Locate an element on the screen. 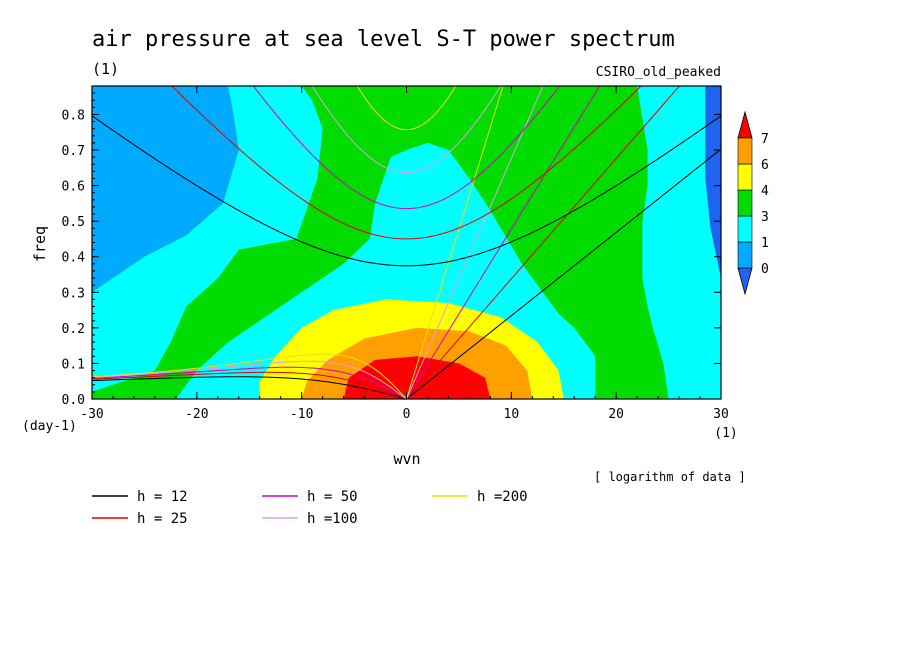 The width and height of the screenshot is (904, 654). dispersion-curve-ig-h200 is located at coordinates (406, 108).